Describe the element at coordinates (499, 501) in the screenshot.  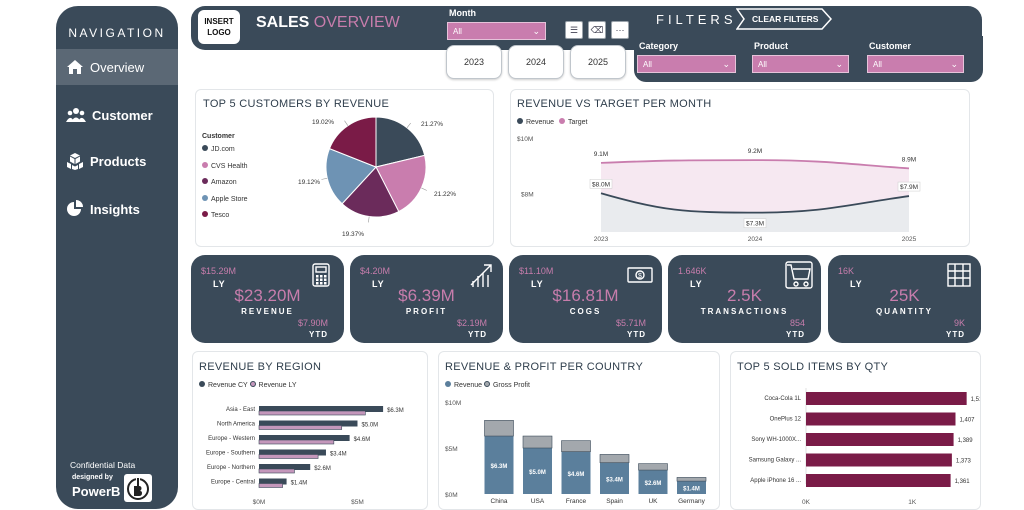
I see `country-category-label: China` at that location.